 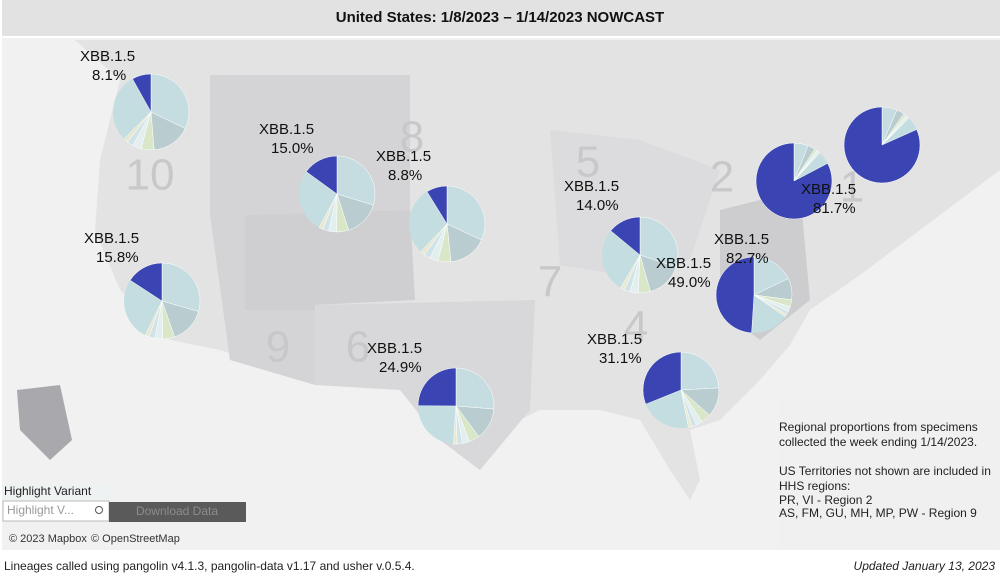 I want to click on pie: XBB.1.5 8.1%, so click(x=135, y=99).